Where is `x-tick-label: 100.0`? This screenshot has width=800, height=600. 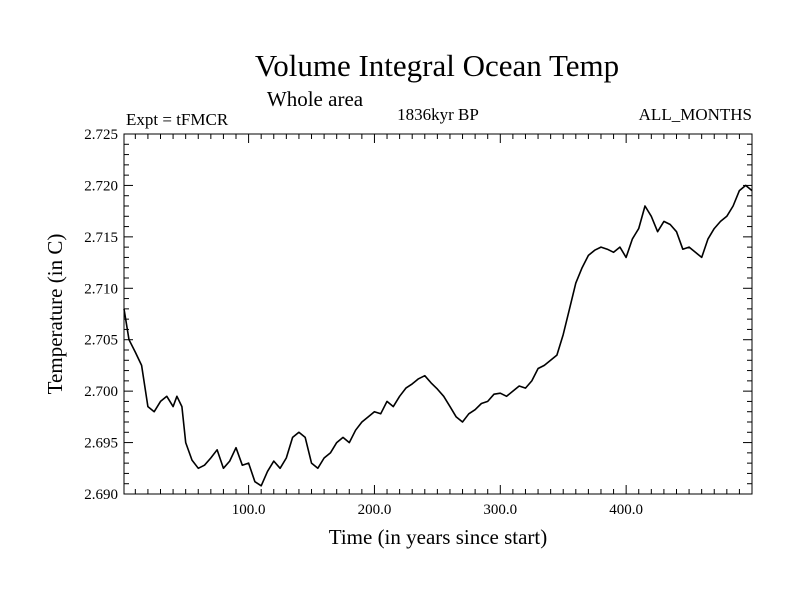 x-tick-label: 100.0 is located at coordinates (249, 510).